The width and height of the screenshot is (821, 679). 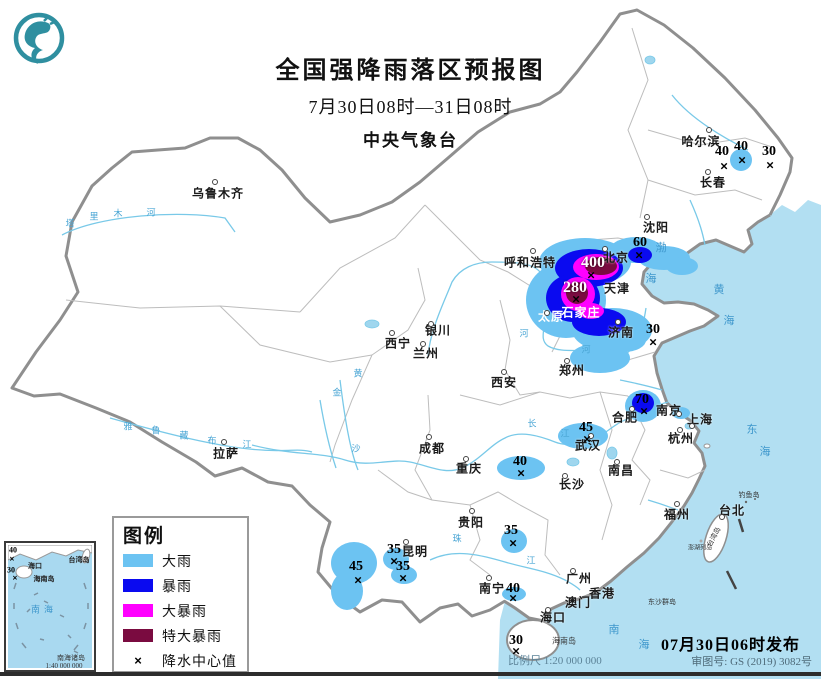 I want to click on city-label: 济南, so click(x=621, y=332).